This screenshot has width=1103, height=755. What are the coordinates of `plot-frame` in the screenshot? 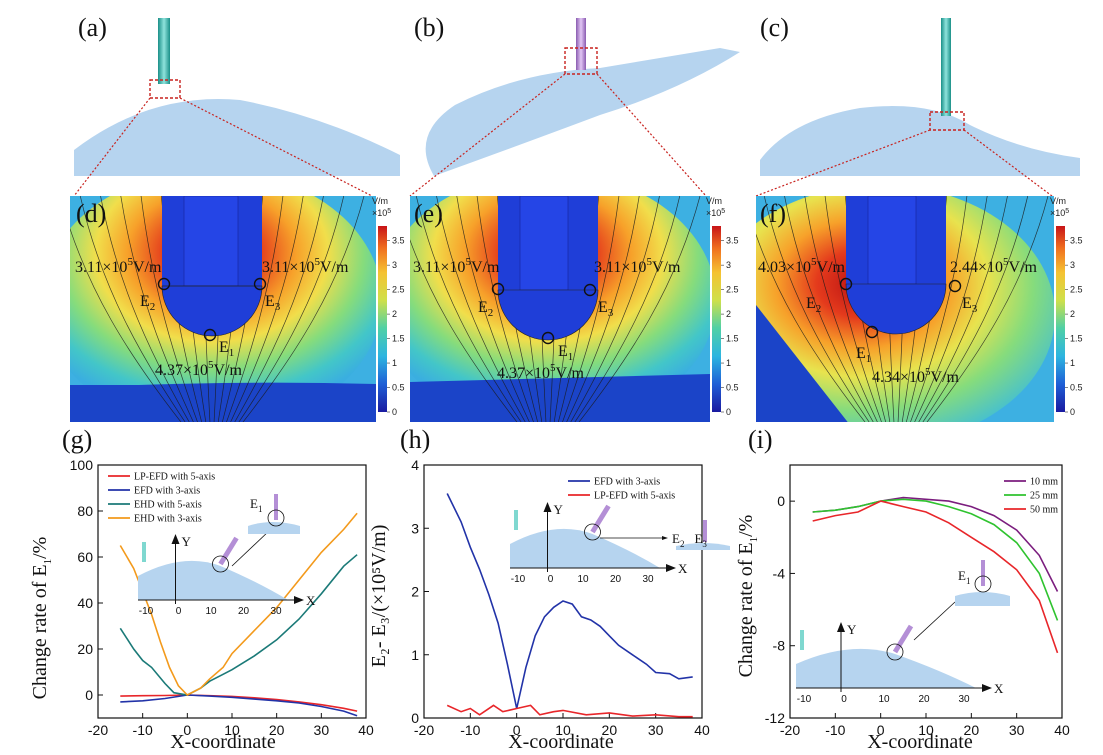 It's located at (563, 591).